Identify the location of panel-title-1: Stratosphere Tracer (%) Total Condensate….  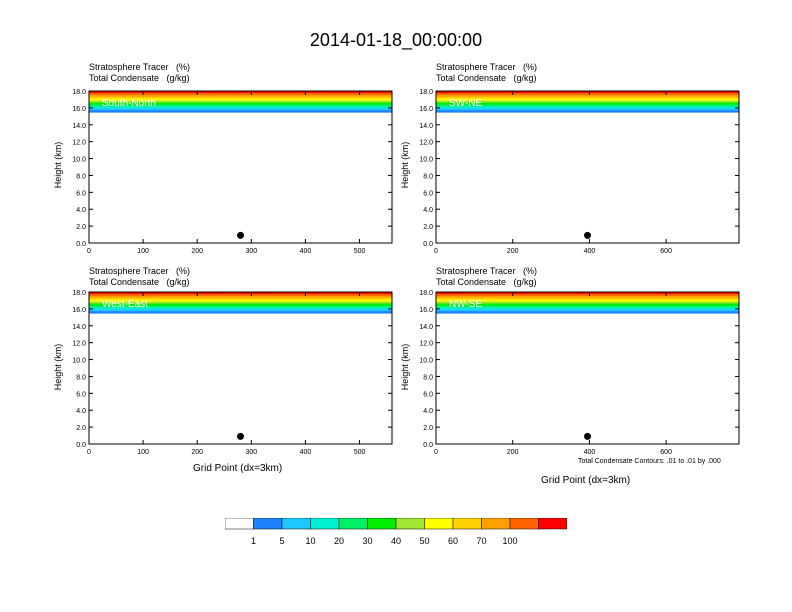
(139, 73).